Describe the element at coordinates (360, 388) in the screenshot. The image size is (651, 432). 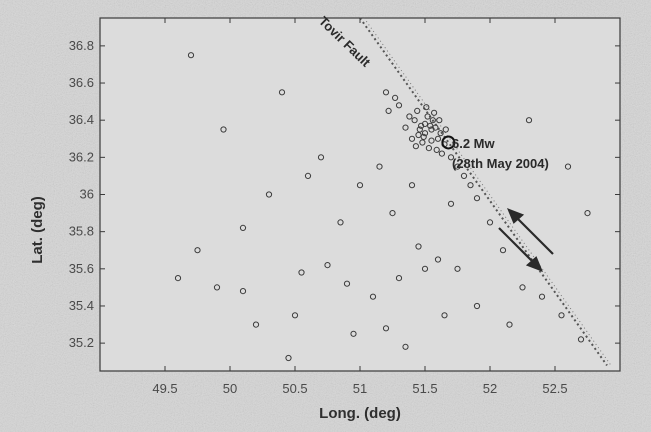
I see `x-tick-label: 51` at that location.